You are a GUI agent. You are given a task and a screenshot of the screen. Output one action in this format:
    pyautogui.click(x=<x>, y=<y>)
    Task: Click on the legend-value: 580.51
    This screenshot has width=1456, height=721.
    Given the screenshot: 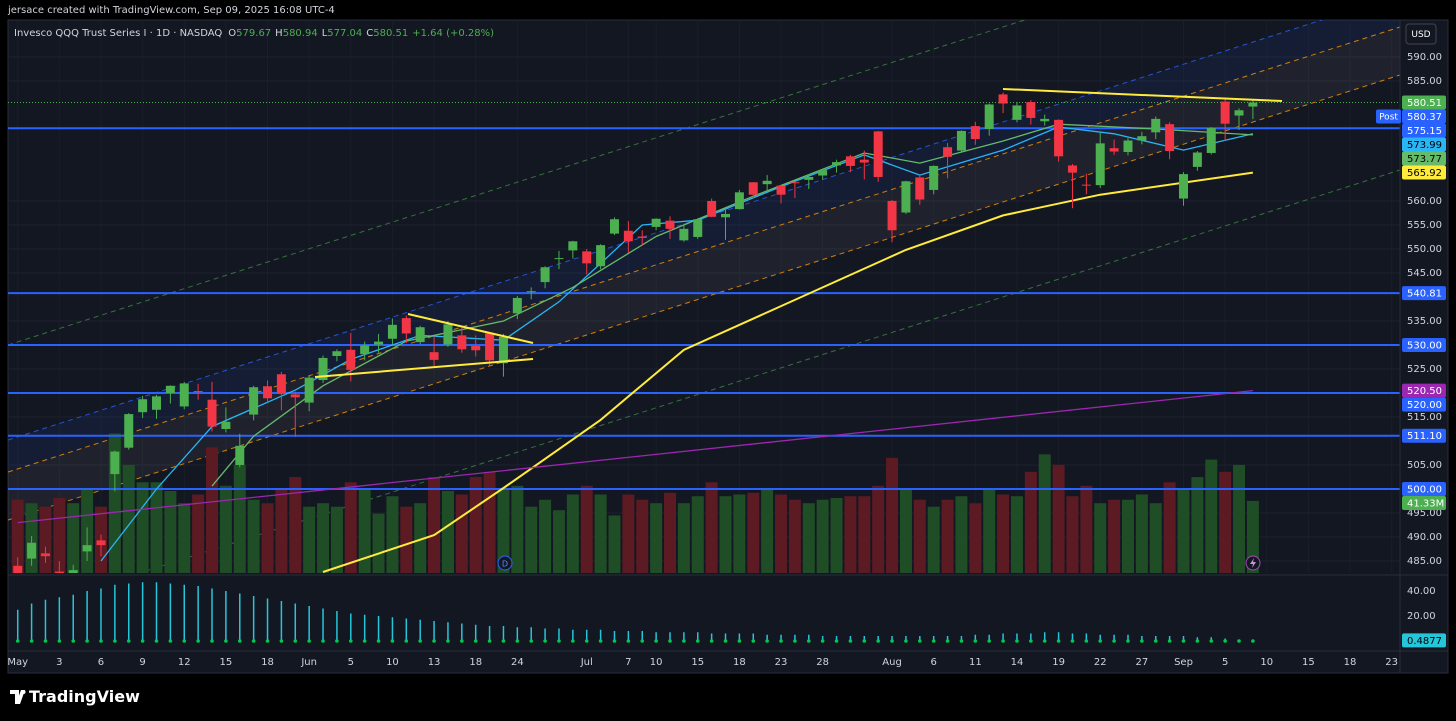 What is the action you would take?
    pyautogui.click(x=390, y=33)
    